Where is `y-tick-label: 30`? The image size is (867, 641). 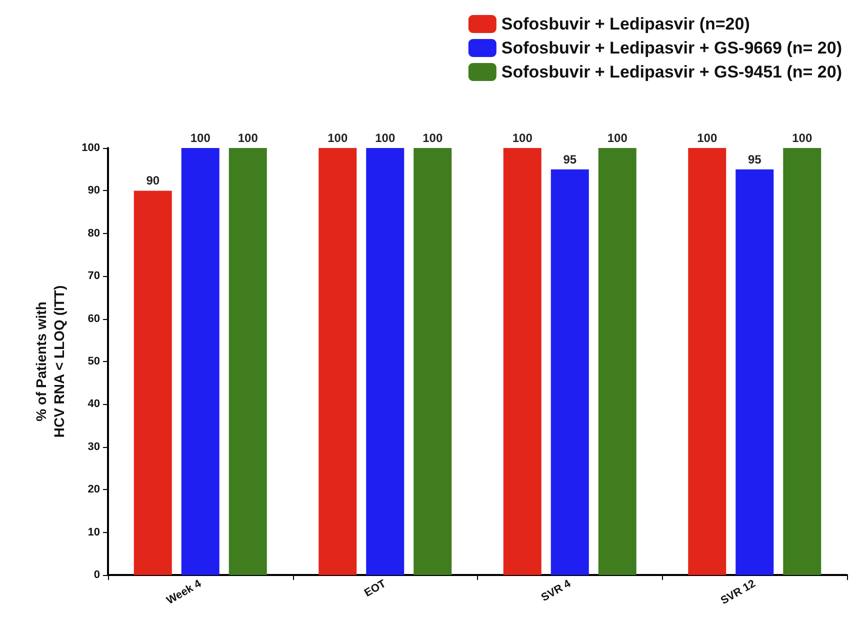 y-tick-label: 30 is located at coordinates (94, 446).